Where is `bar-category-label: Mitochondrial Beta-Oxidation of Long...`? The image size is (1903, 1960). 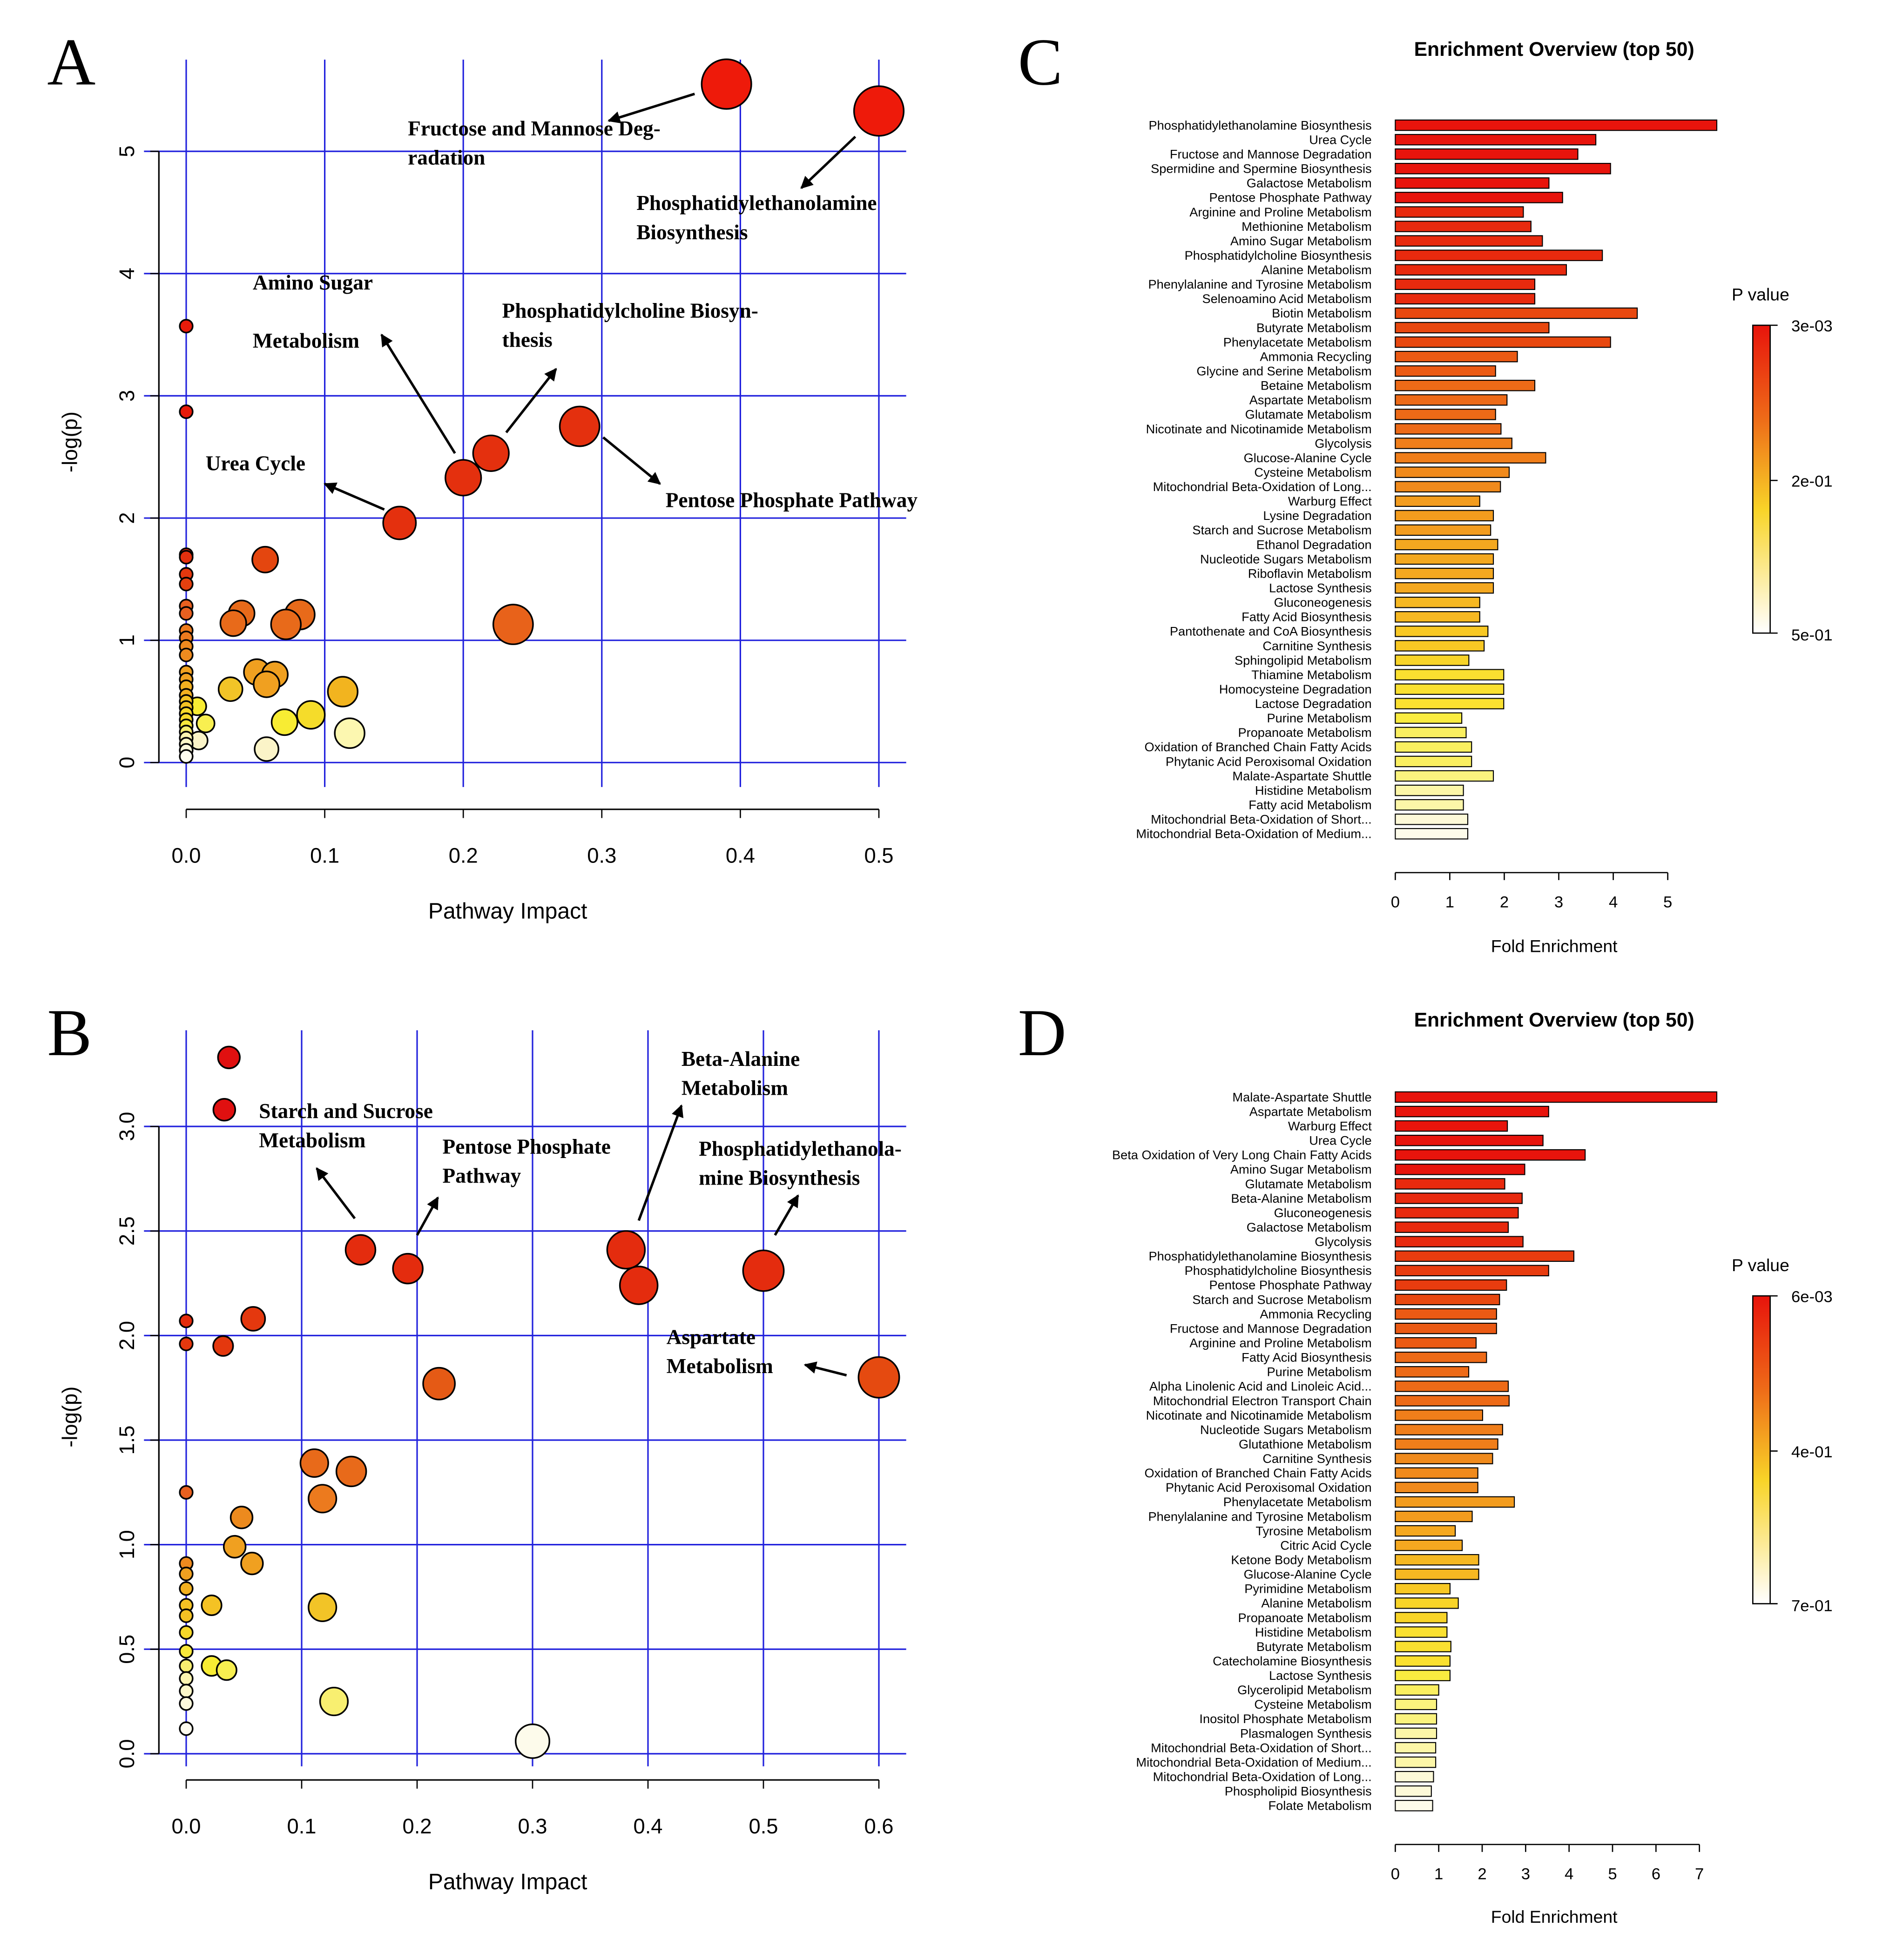 bar-category-label: Mitochondrial Beta-Oxidation of Long... is located at coordinates (1263, 486).